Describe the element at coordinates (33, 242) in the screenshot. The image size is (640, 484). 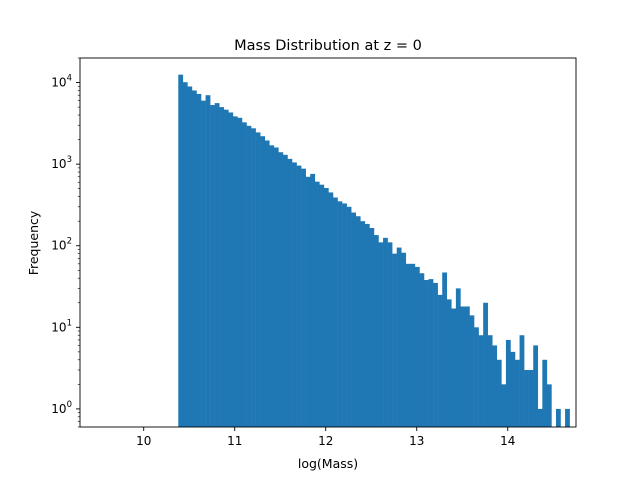
I see `y-axis-label: Frequency` at that location.